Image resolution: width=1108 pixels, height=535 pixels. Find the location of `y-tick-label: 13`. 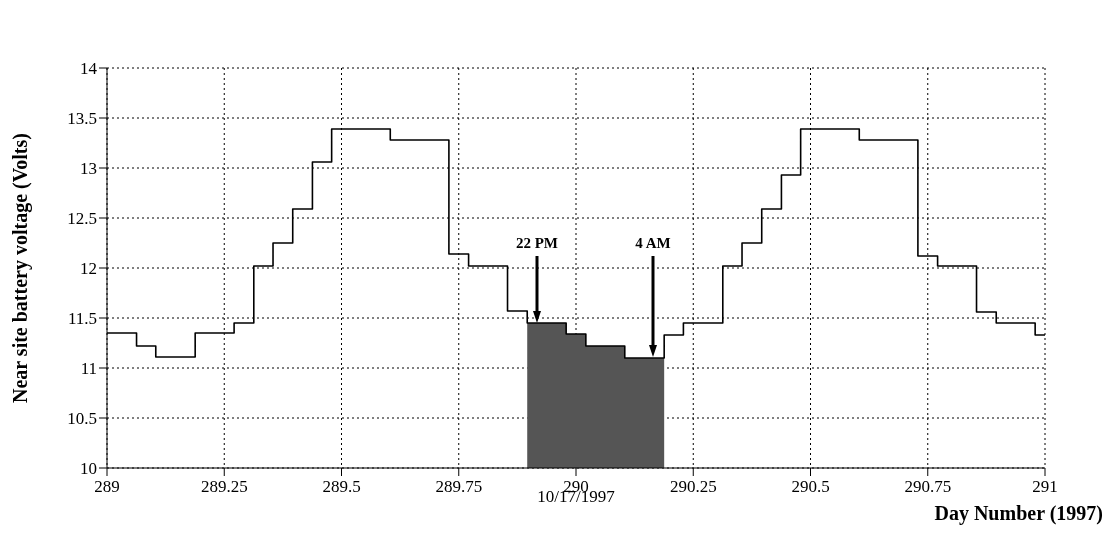

y-tick-label: 13 is located at coordinates (88, 169).